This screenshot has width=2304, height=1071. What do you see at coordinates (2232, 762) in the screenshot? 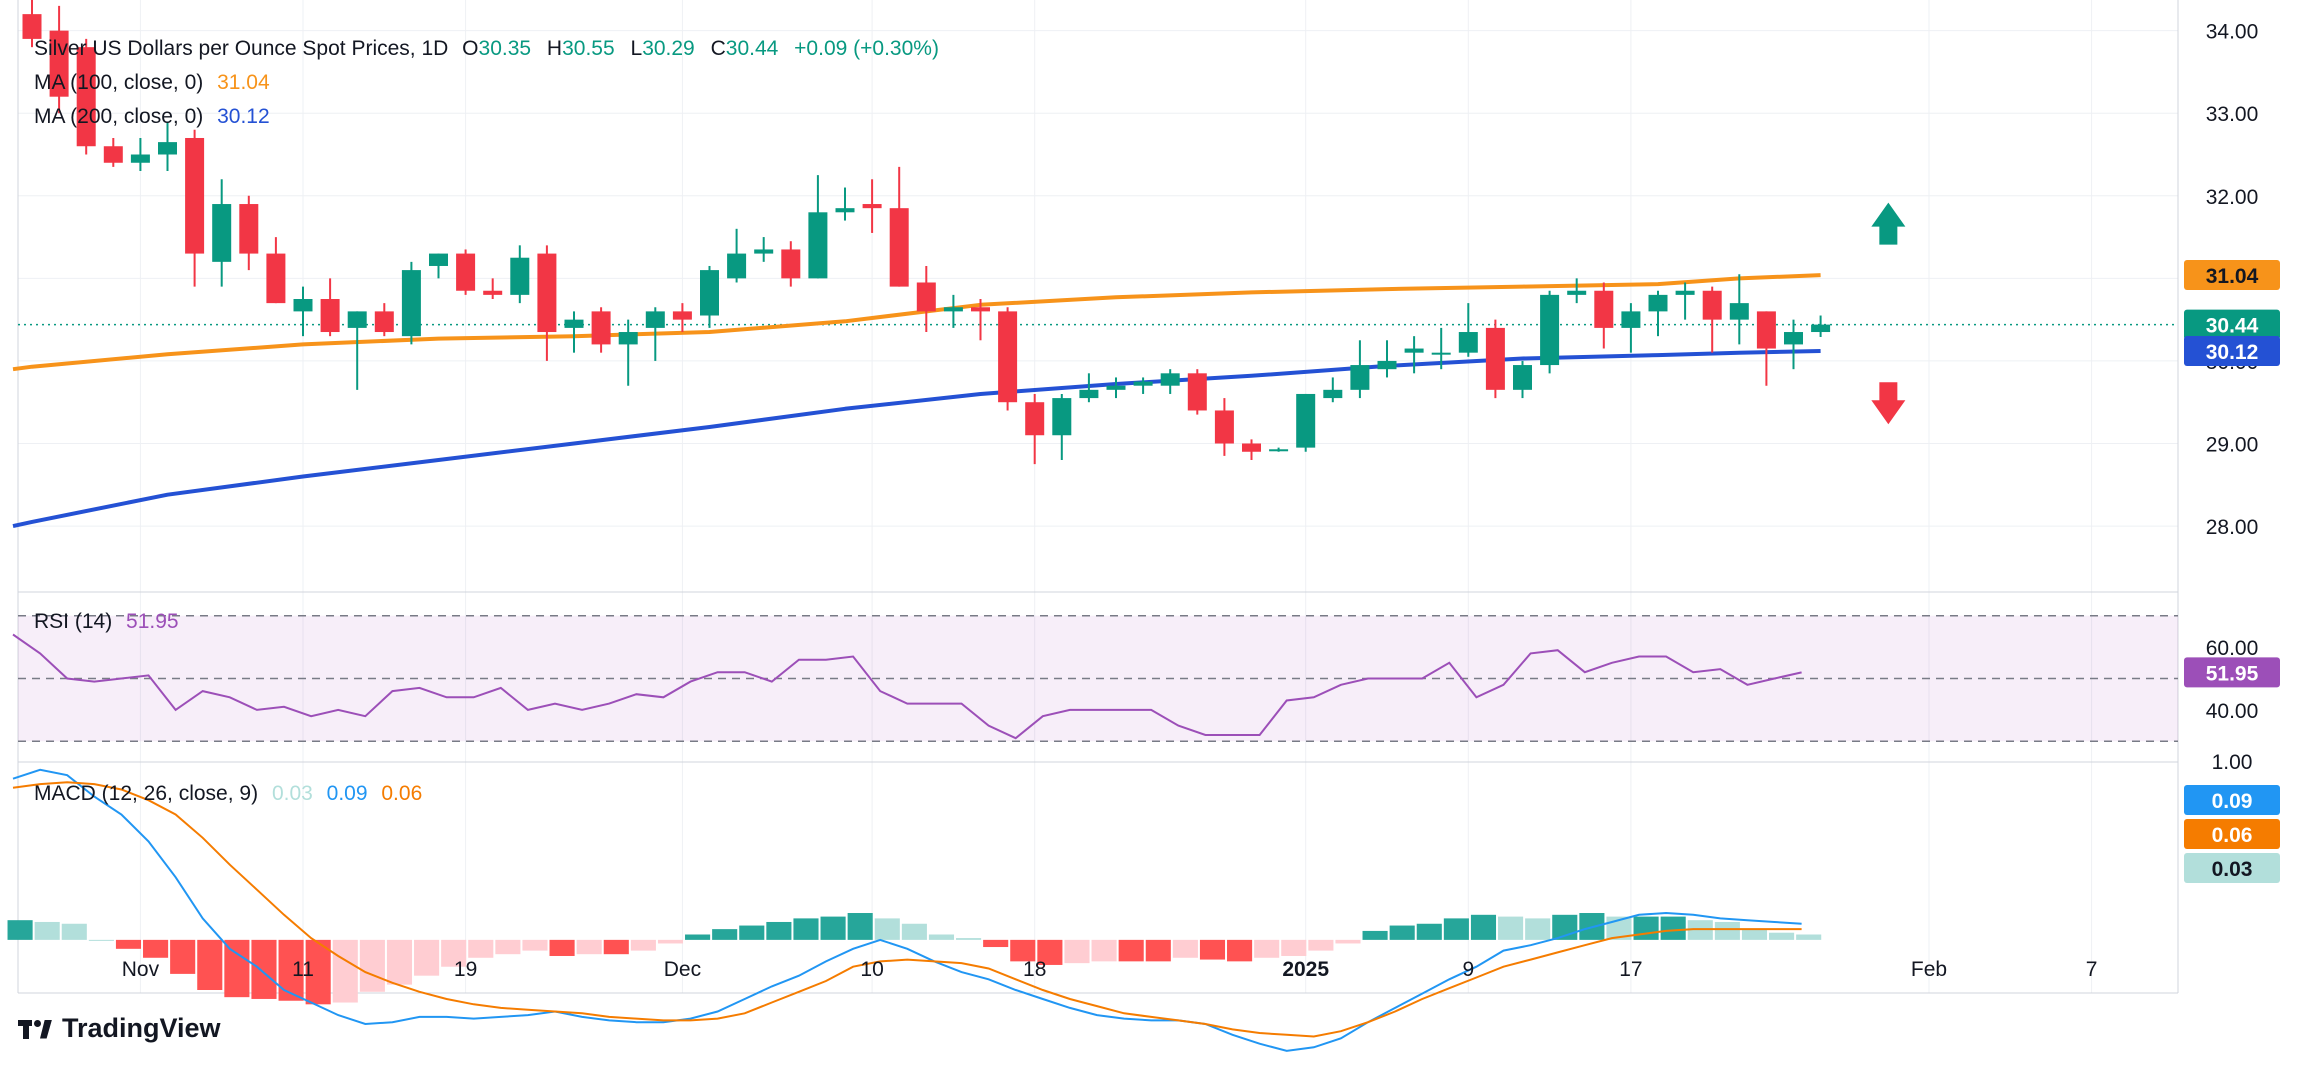
I see `macd-tick-label: 1.00` at bounding box center [2232, 762].